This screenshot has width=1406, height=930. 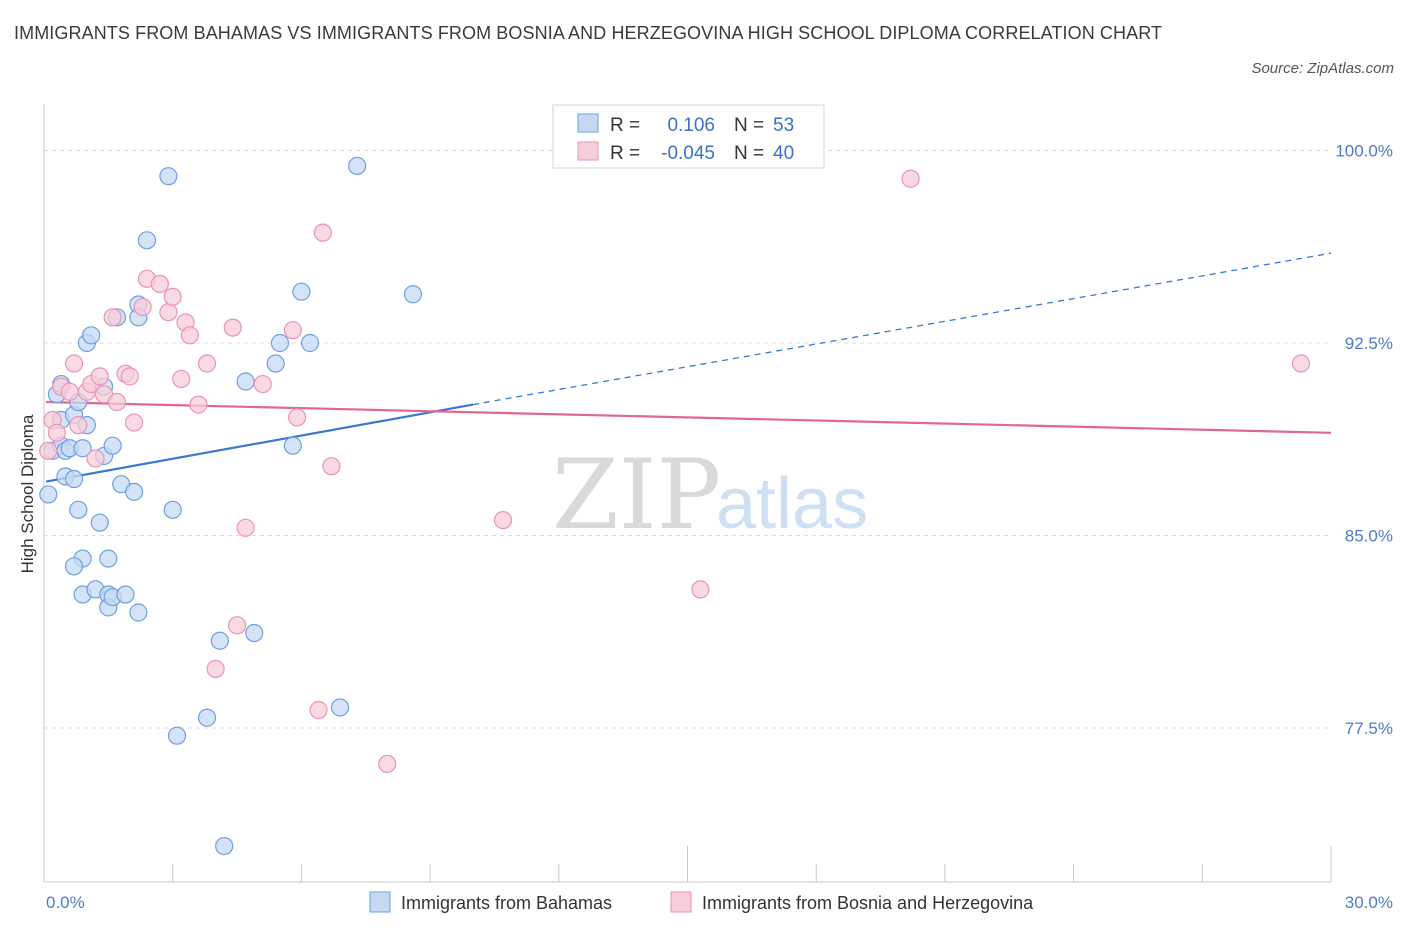 I want to click on legend-swatch-bosnia, so click(x=588, y=151).